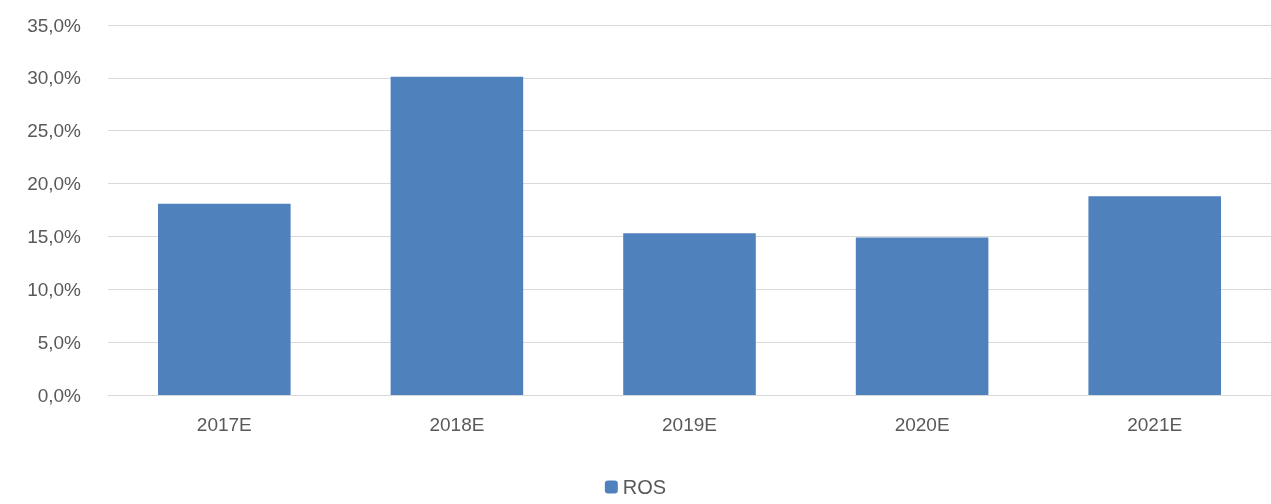 The width and height of the screenshot is (1271, 504). Describe the element at coordinates (54, 78) in the screenshot. I see `y-tick-label: 30,0%` at that location.